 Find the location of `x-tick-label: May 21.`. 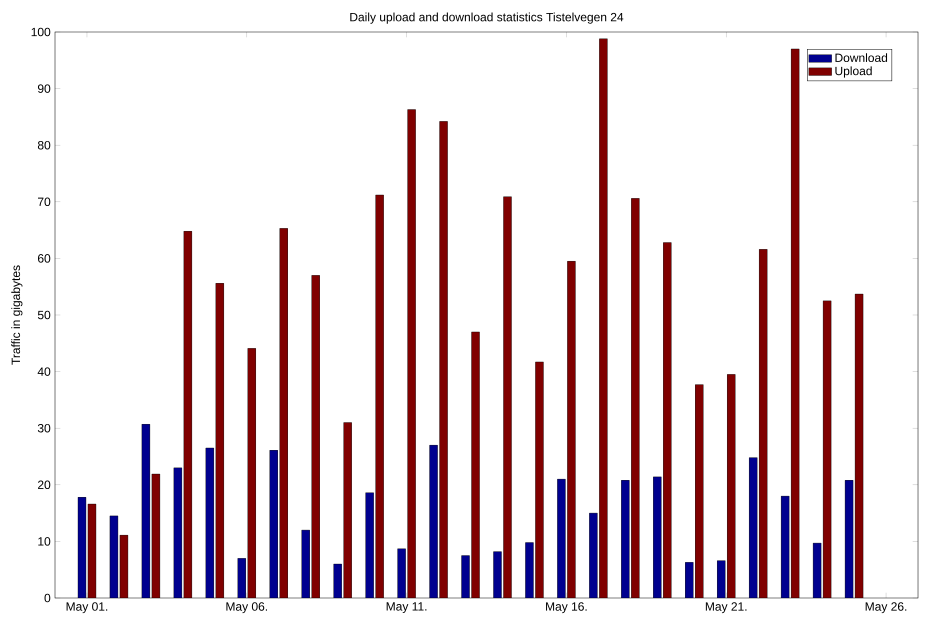

x-tick-label: May 21. is located at coordinates (726, 608).